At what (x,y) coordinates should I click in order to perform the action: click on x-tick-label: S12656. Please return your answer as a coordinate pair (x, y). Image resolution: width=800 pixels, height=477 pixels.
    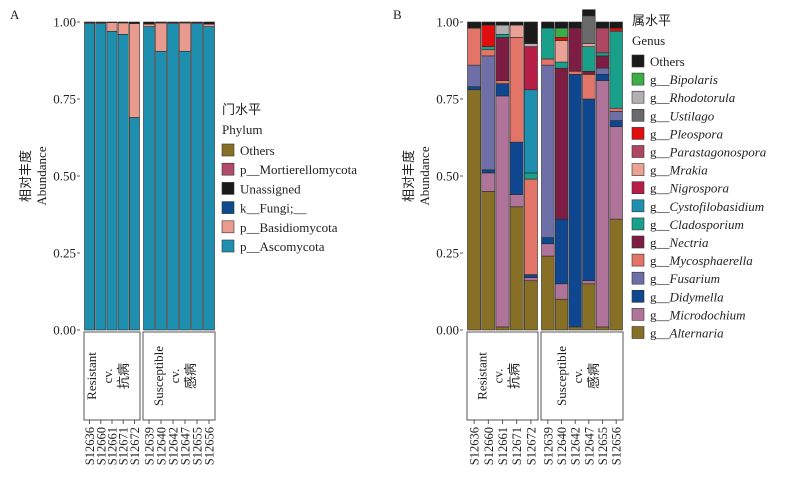
    Looking at the image, I should click on (617, 446).